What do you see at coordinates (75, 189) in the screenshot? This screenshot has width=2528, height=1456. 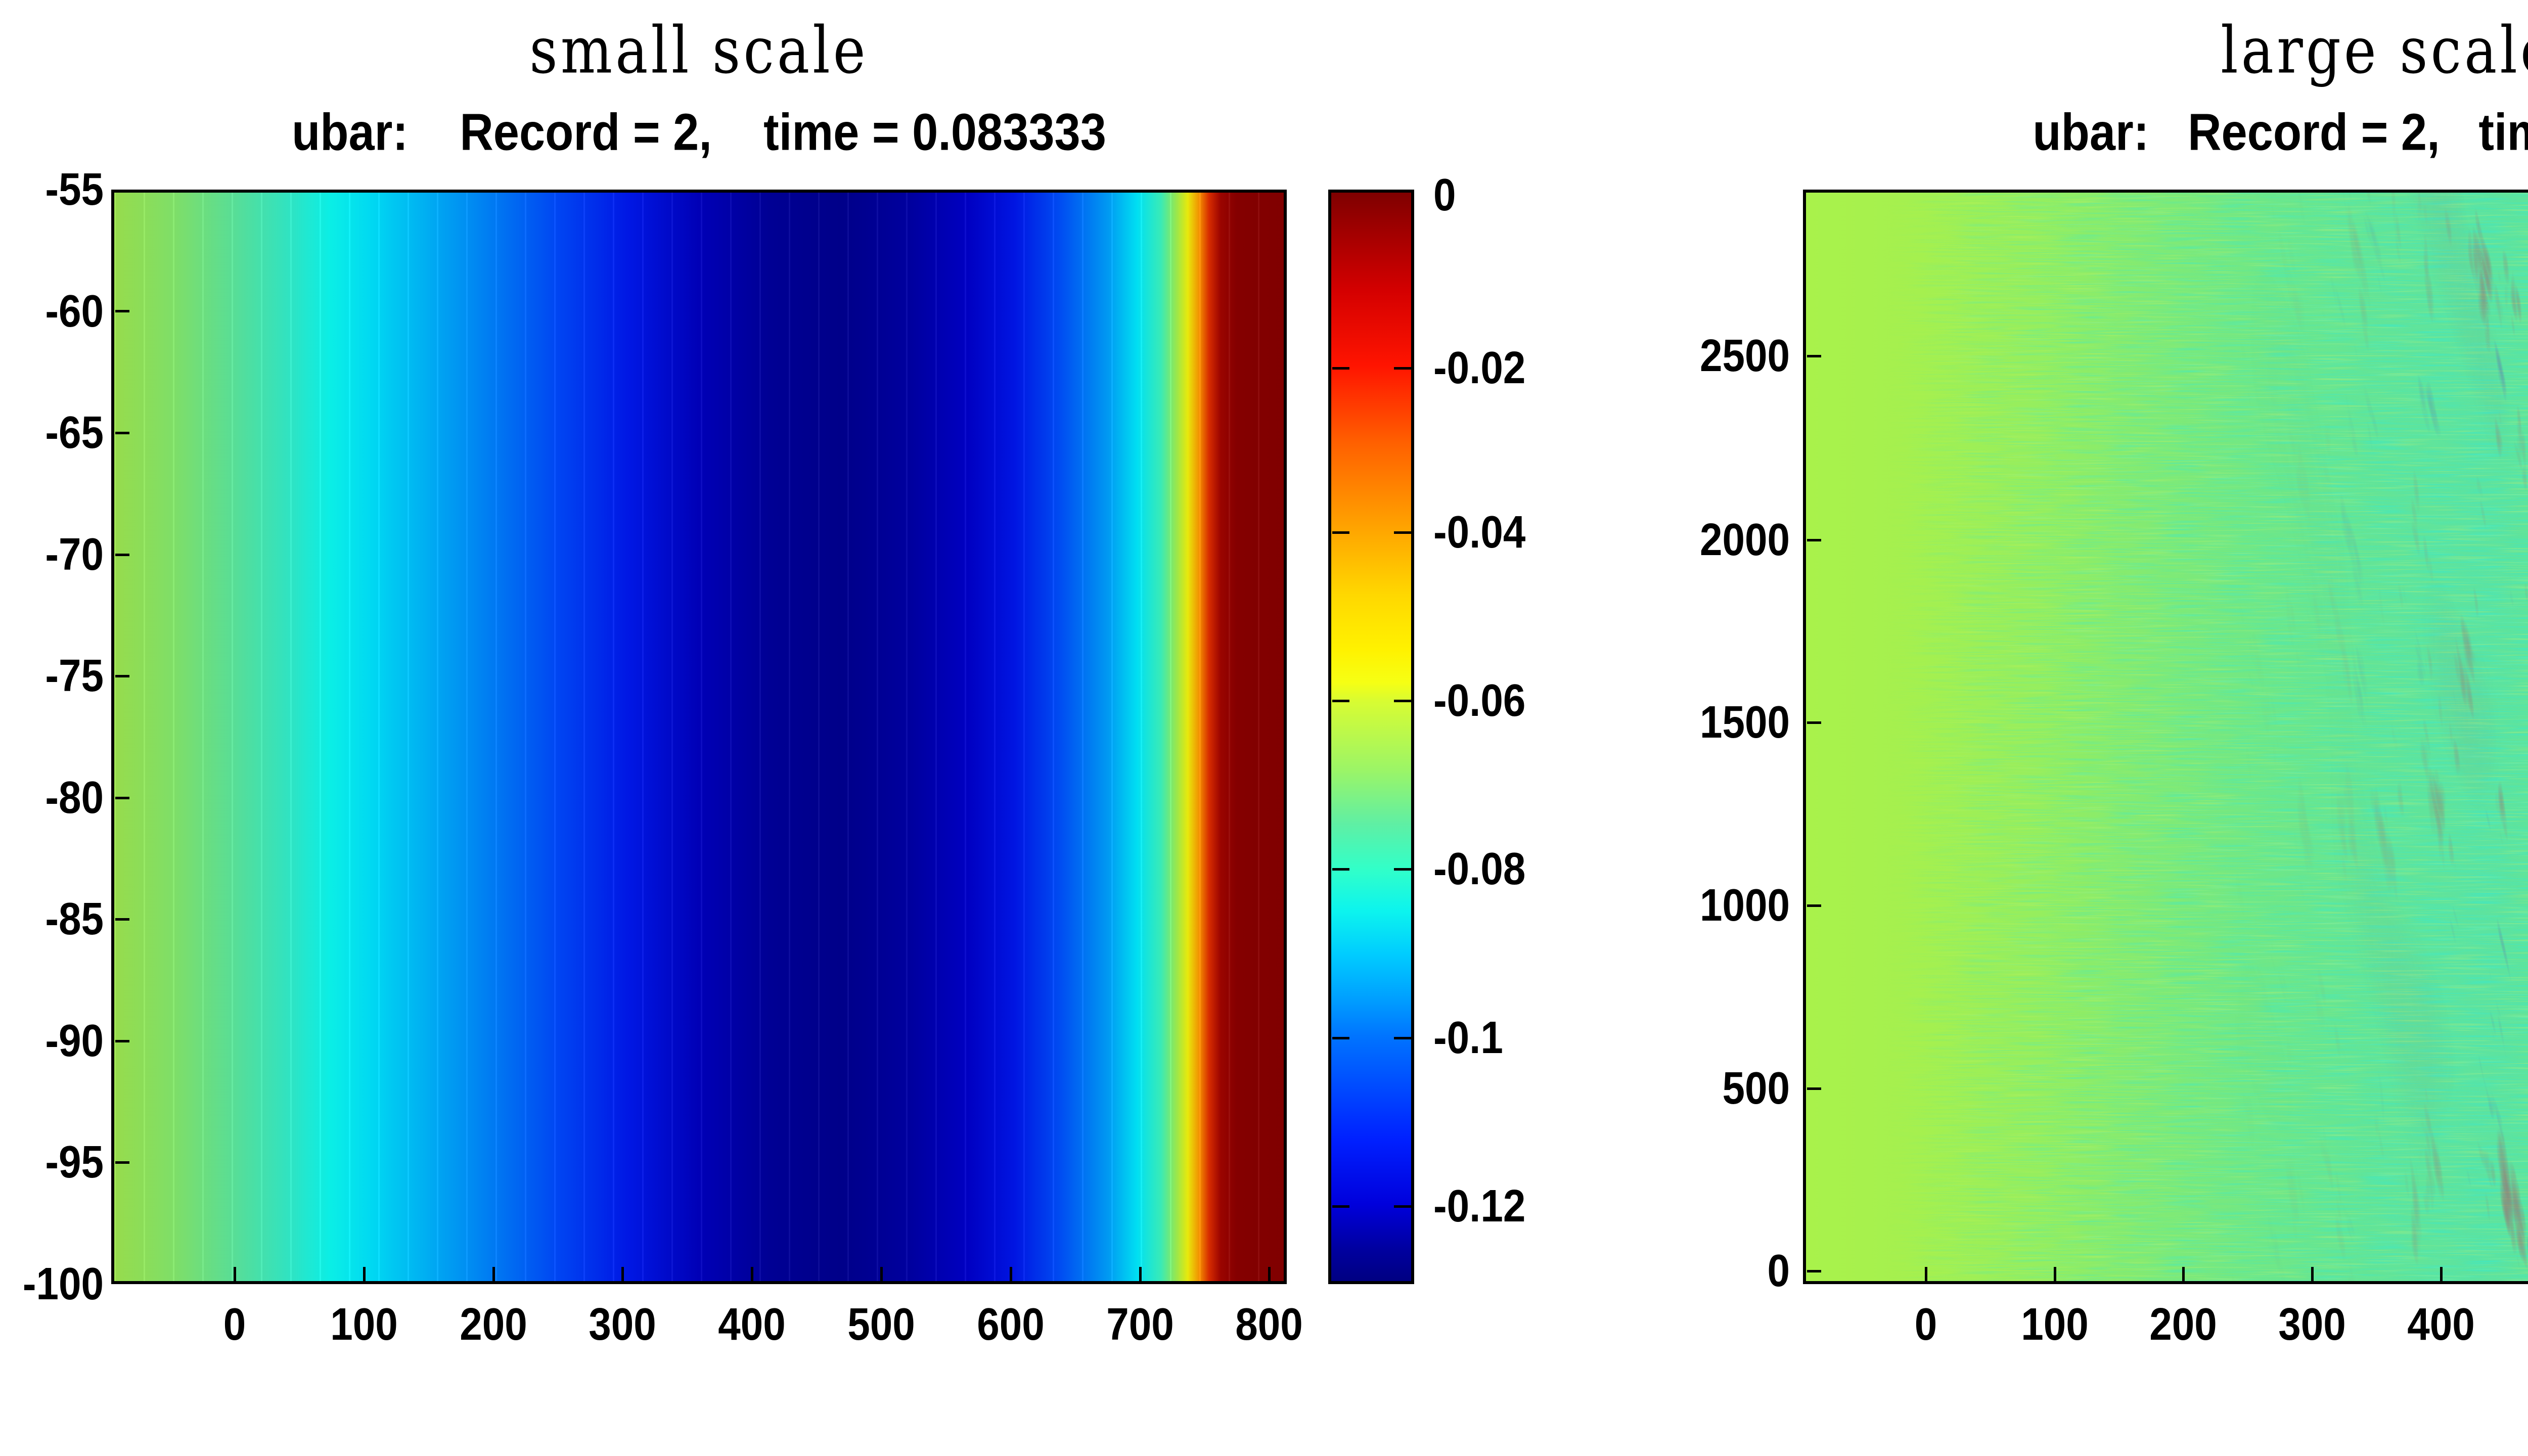 I see `left-y-tick-label: -55` at bounding box center [75, 189].